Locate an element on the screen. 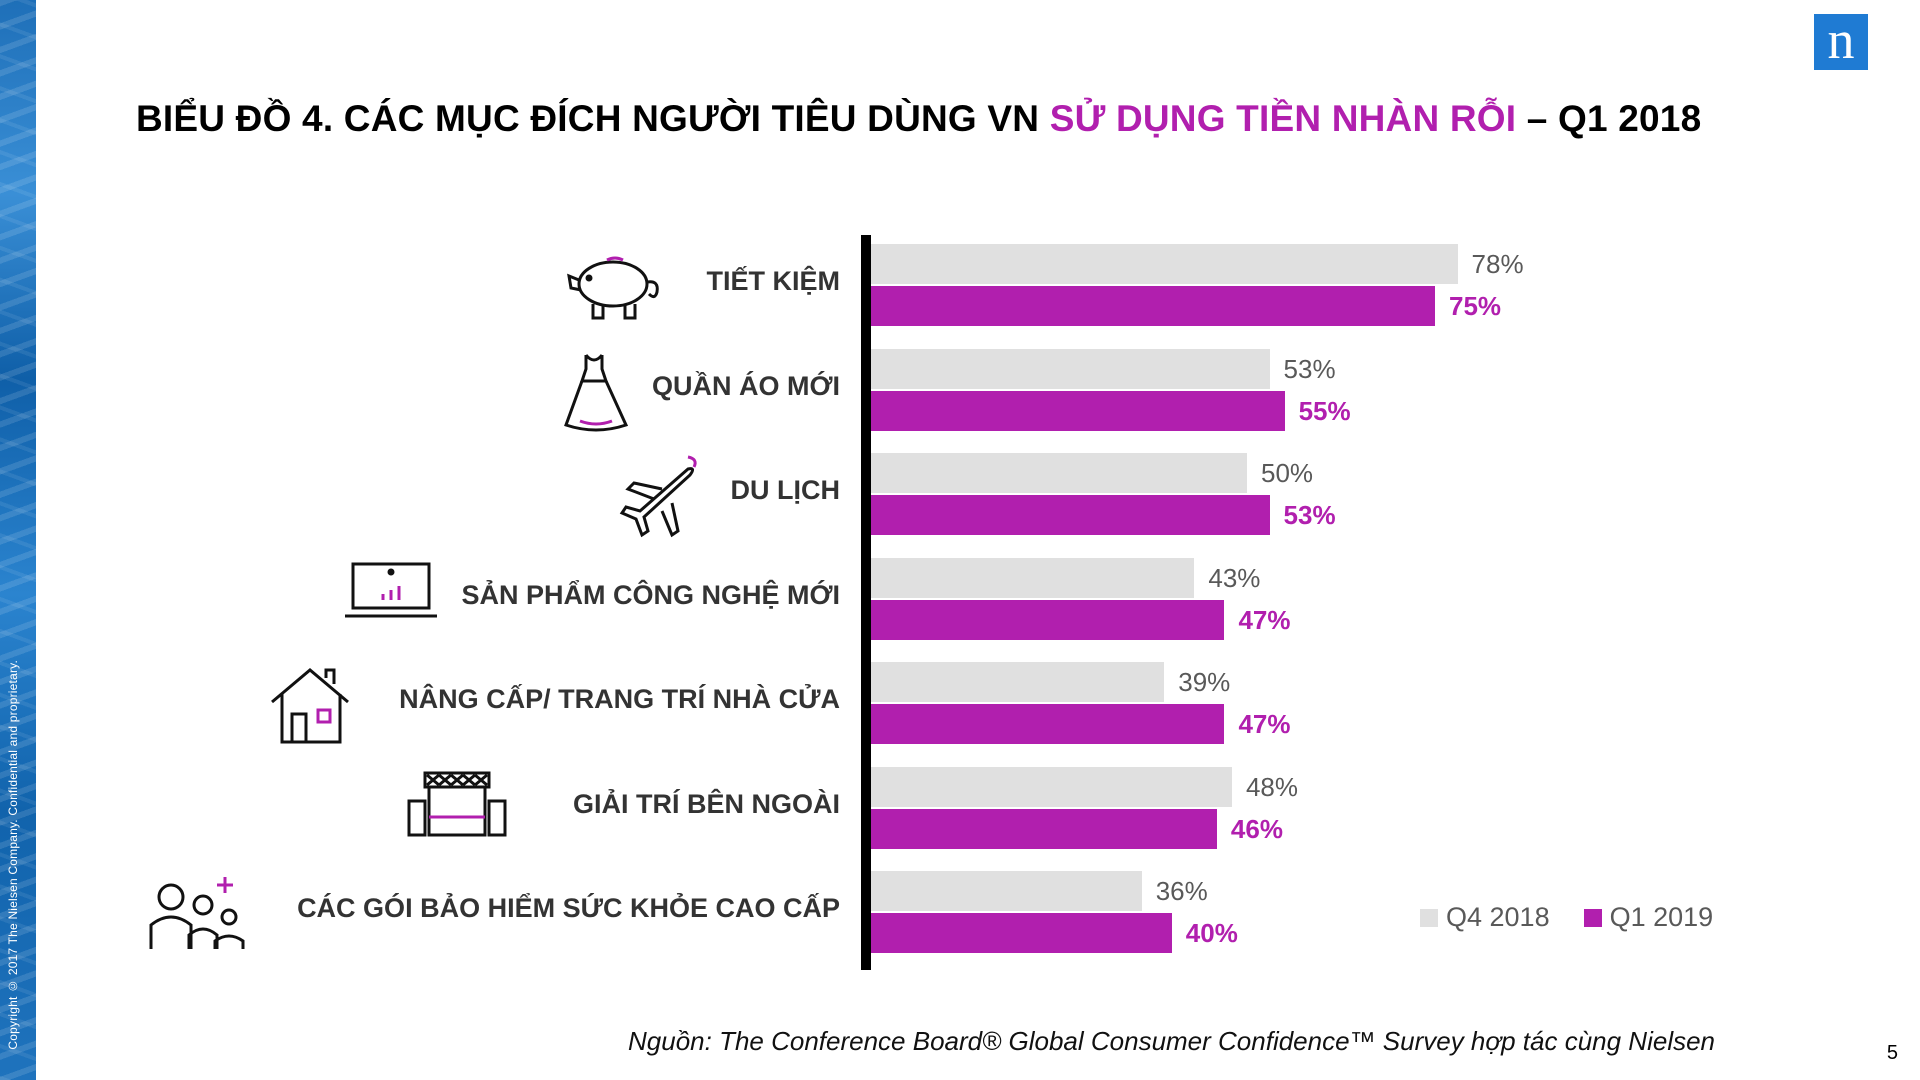  category-axis-line is located at coordinates (866, 602).